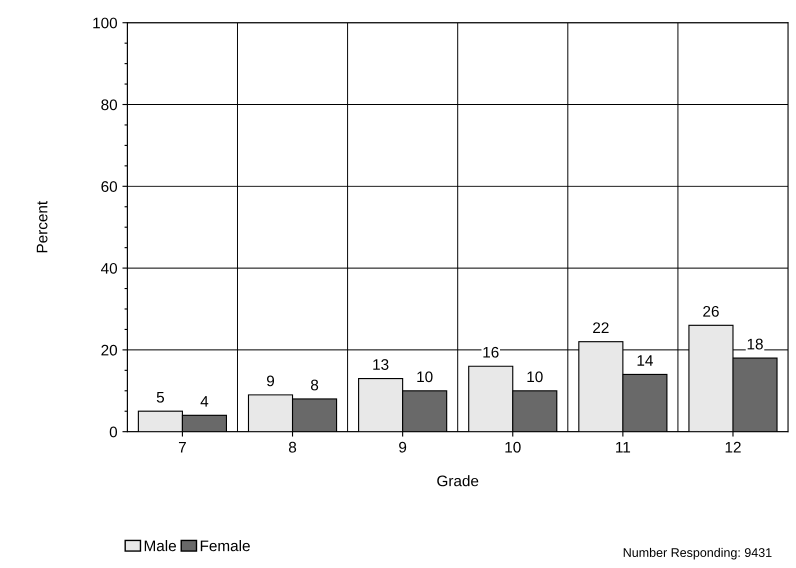 The width and height of the screenshot is (796, 568). What do you see at coordinates (698, 554) in the screenshot?
I see `text: Number Responding: 9431` at bounding box center [698, 554].